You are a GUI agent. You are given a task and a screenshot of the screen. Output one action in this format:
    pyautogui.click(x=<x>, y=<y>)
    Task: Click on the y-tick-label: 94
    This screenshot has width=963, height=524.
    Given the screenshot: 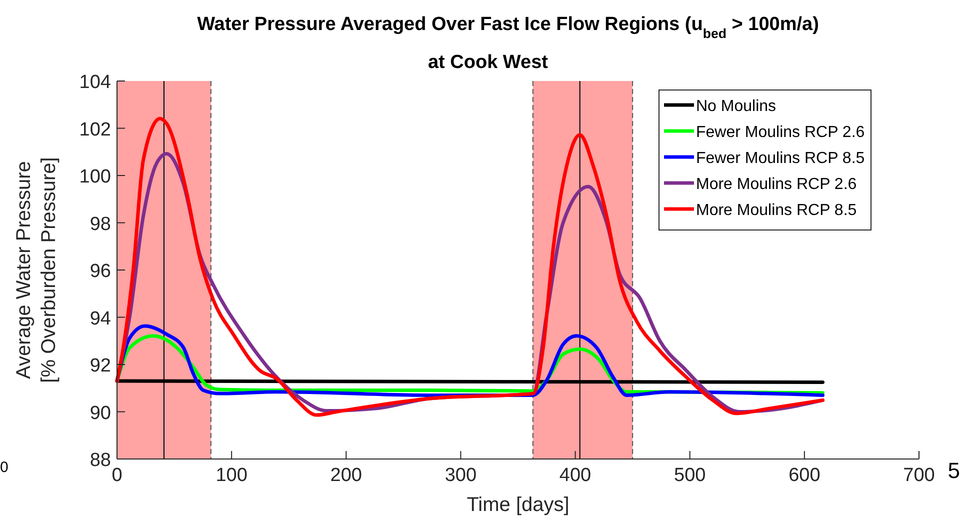 What is the action you would take?
    pyautogui.click(x=101, y=319)
    